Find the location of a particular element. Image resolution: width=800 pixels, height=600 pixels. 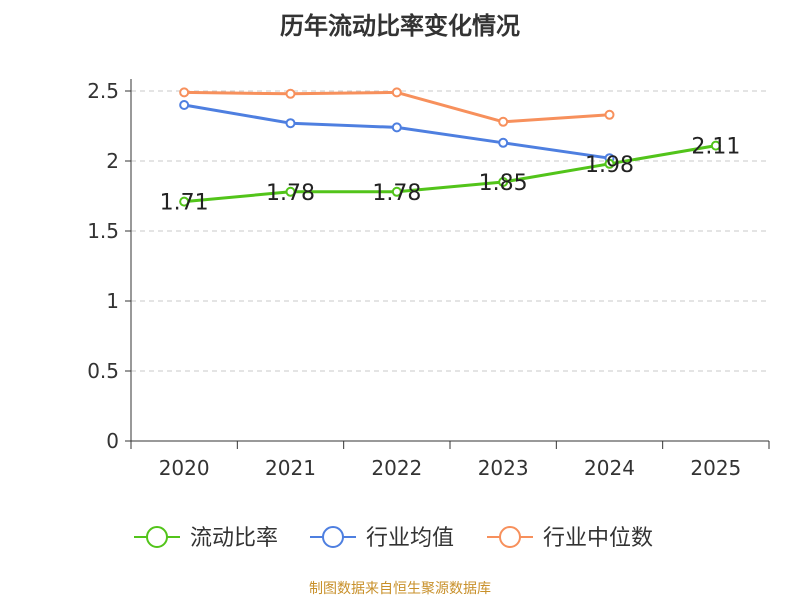

legend-label: 行业均值 is located at coordinates (410, 538).